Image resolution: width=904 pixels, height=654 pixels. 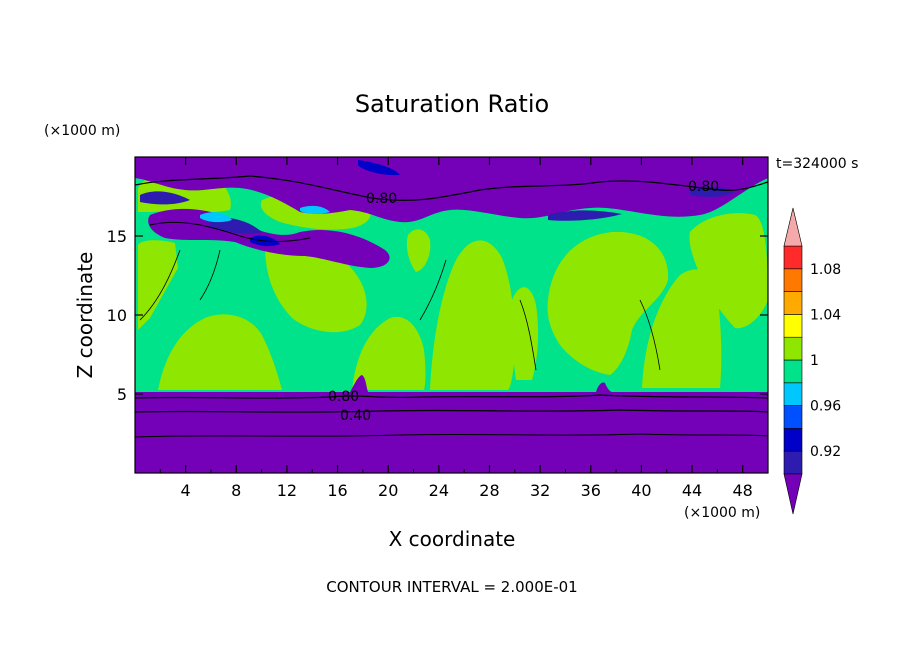 What do you see at coordinates (825, 452) in the screenshot?
I see `colorbar-tick-label: 0.92` at bounding box center [825, 452].